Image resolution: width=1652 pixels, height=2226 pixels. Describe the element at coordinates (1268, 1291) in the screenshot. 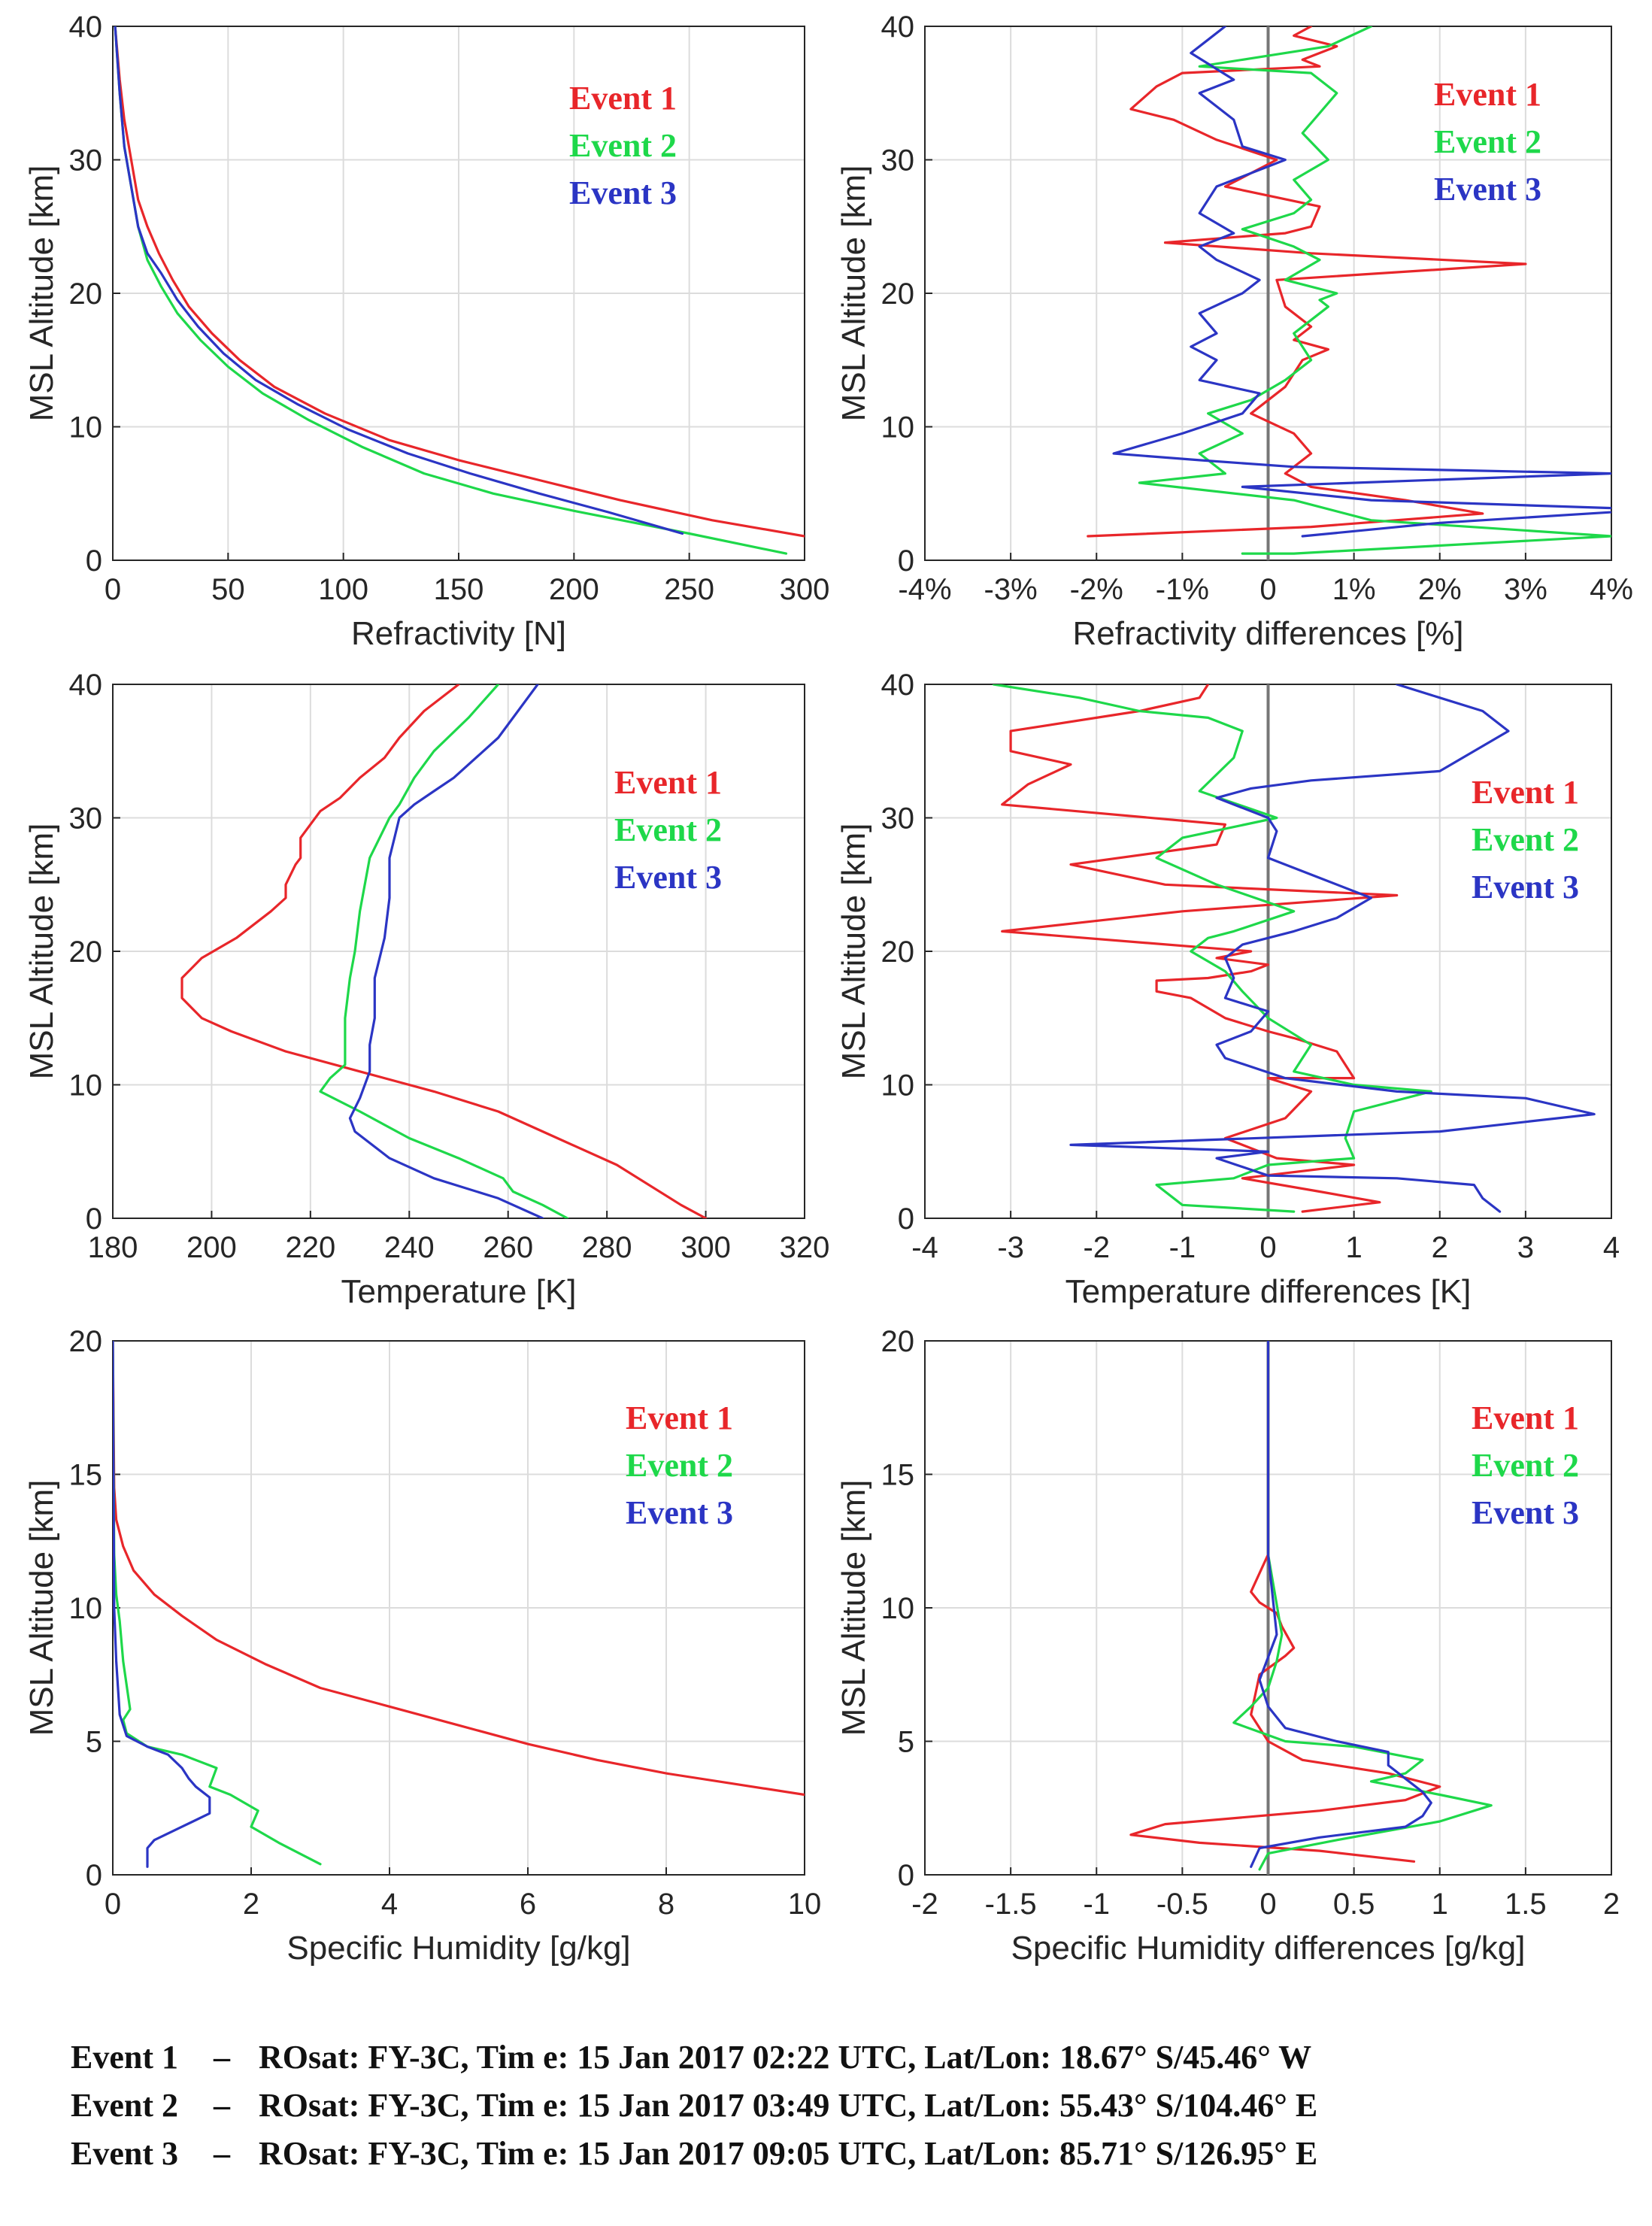

I see `x-axis-label: Temperature differences [K]` at that location.